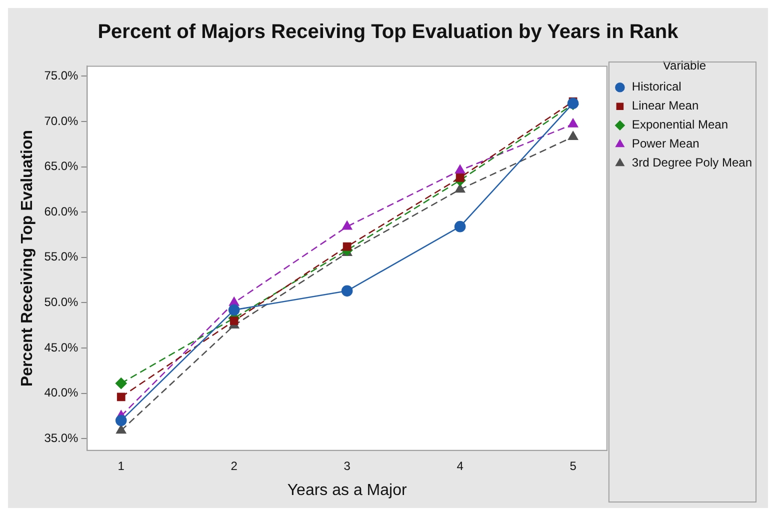 This screenshot has width=776, height=517. Describe the element at coordinates (61, 75) in the screenshot. I see `y-tick-label: 75.0%` at that location.